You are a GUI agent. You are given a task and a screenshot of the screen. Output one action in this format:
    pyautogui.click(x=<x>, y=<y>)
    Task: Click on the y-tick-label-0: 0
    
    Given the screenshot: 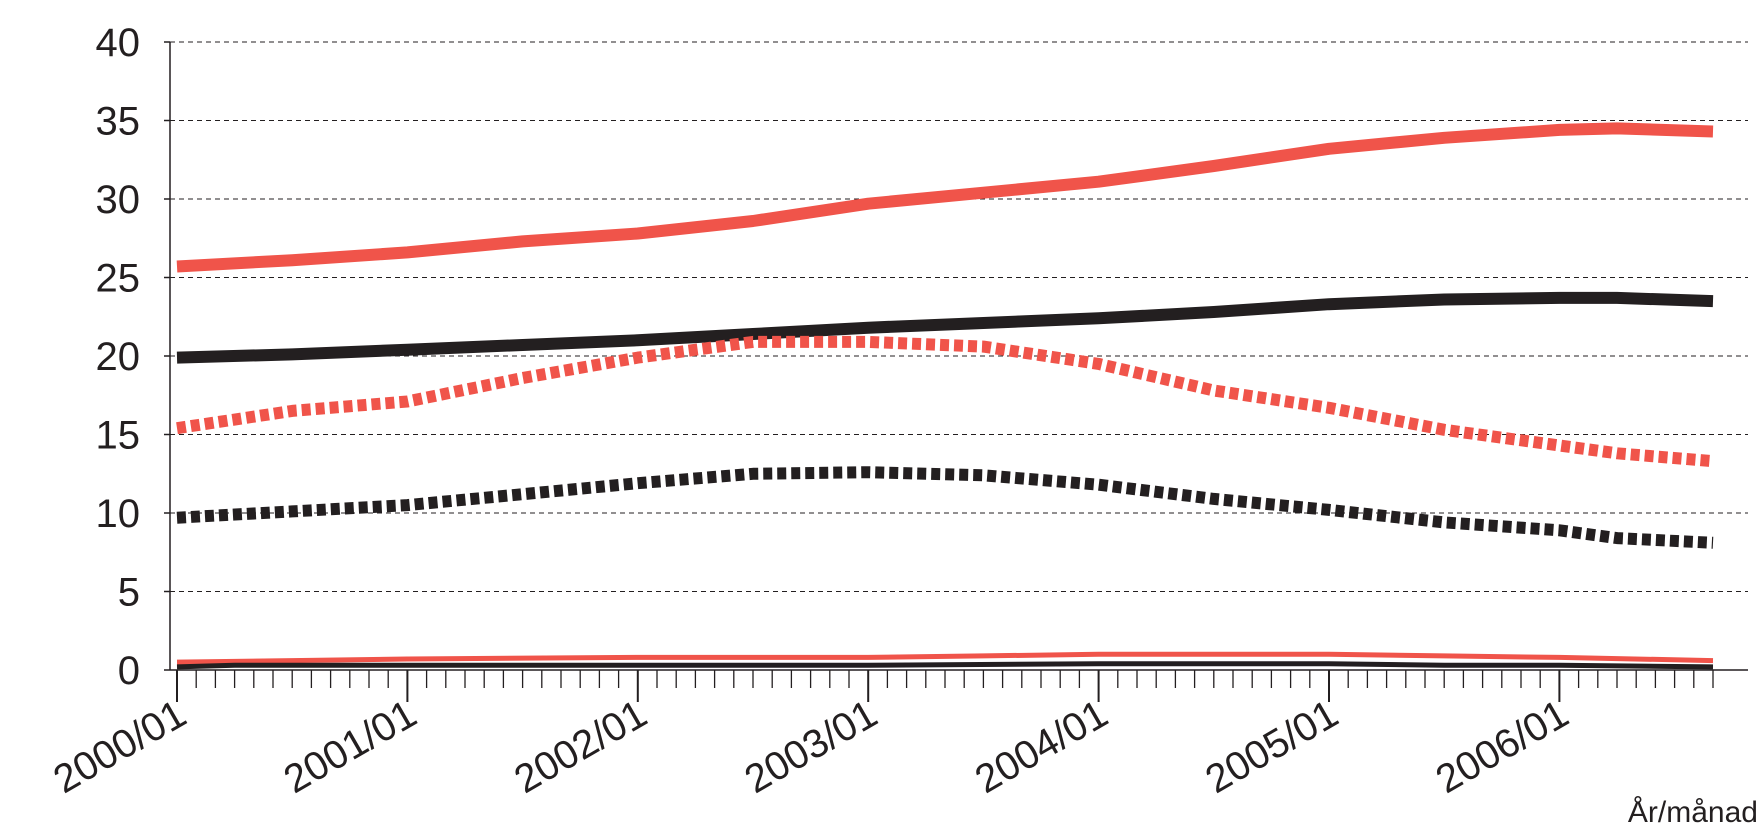 What is the action you would take?
    pyautogui.click(x=129, y=671)
    